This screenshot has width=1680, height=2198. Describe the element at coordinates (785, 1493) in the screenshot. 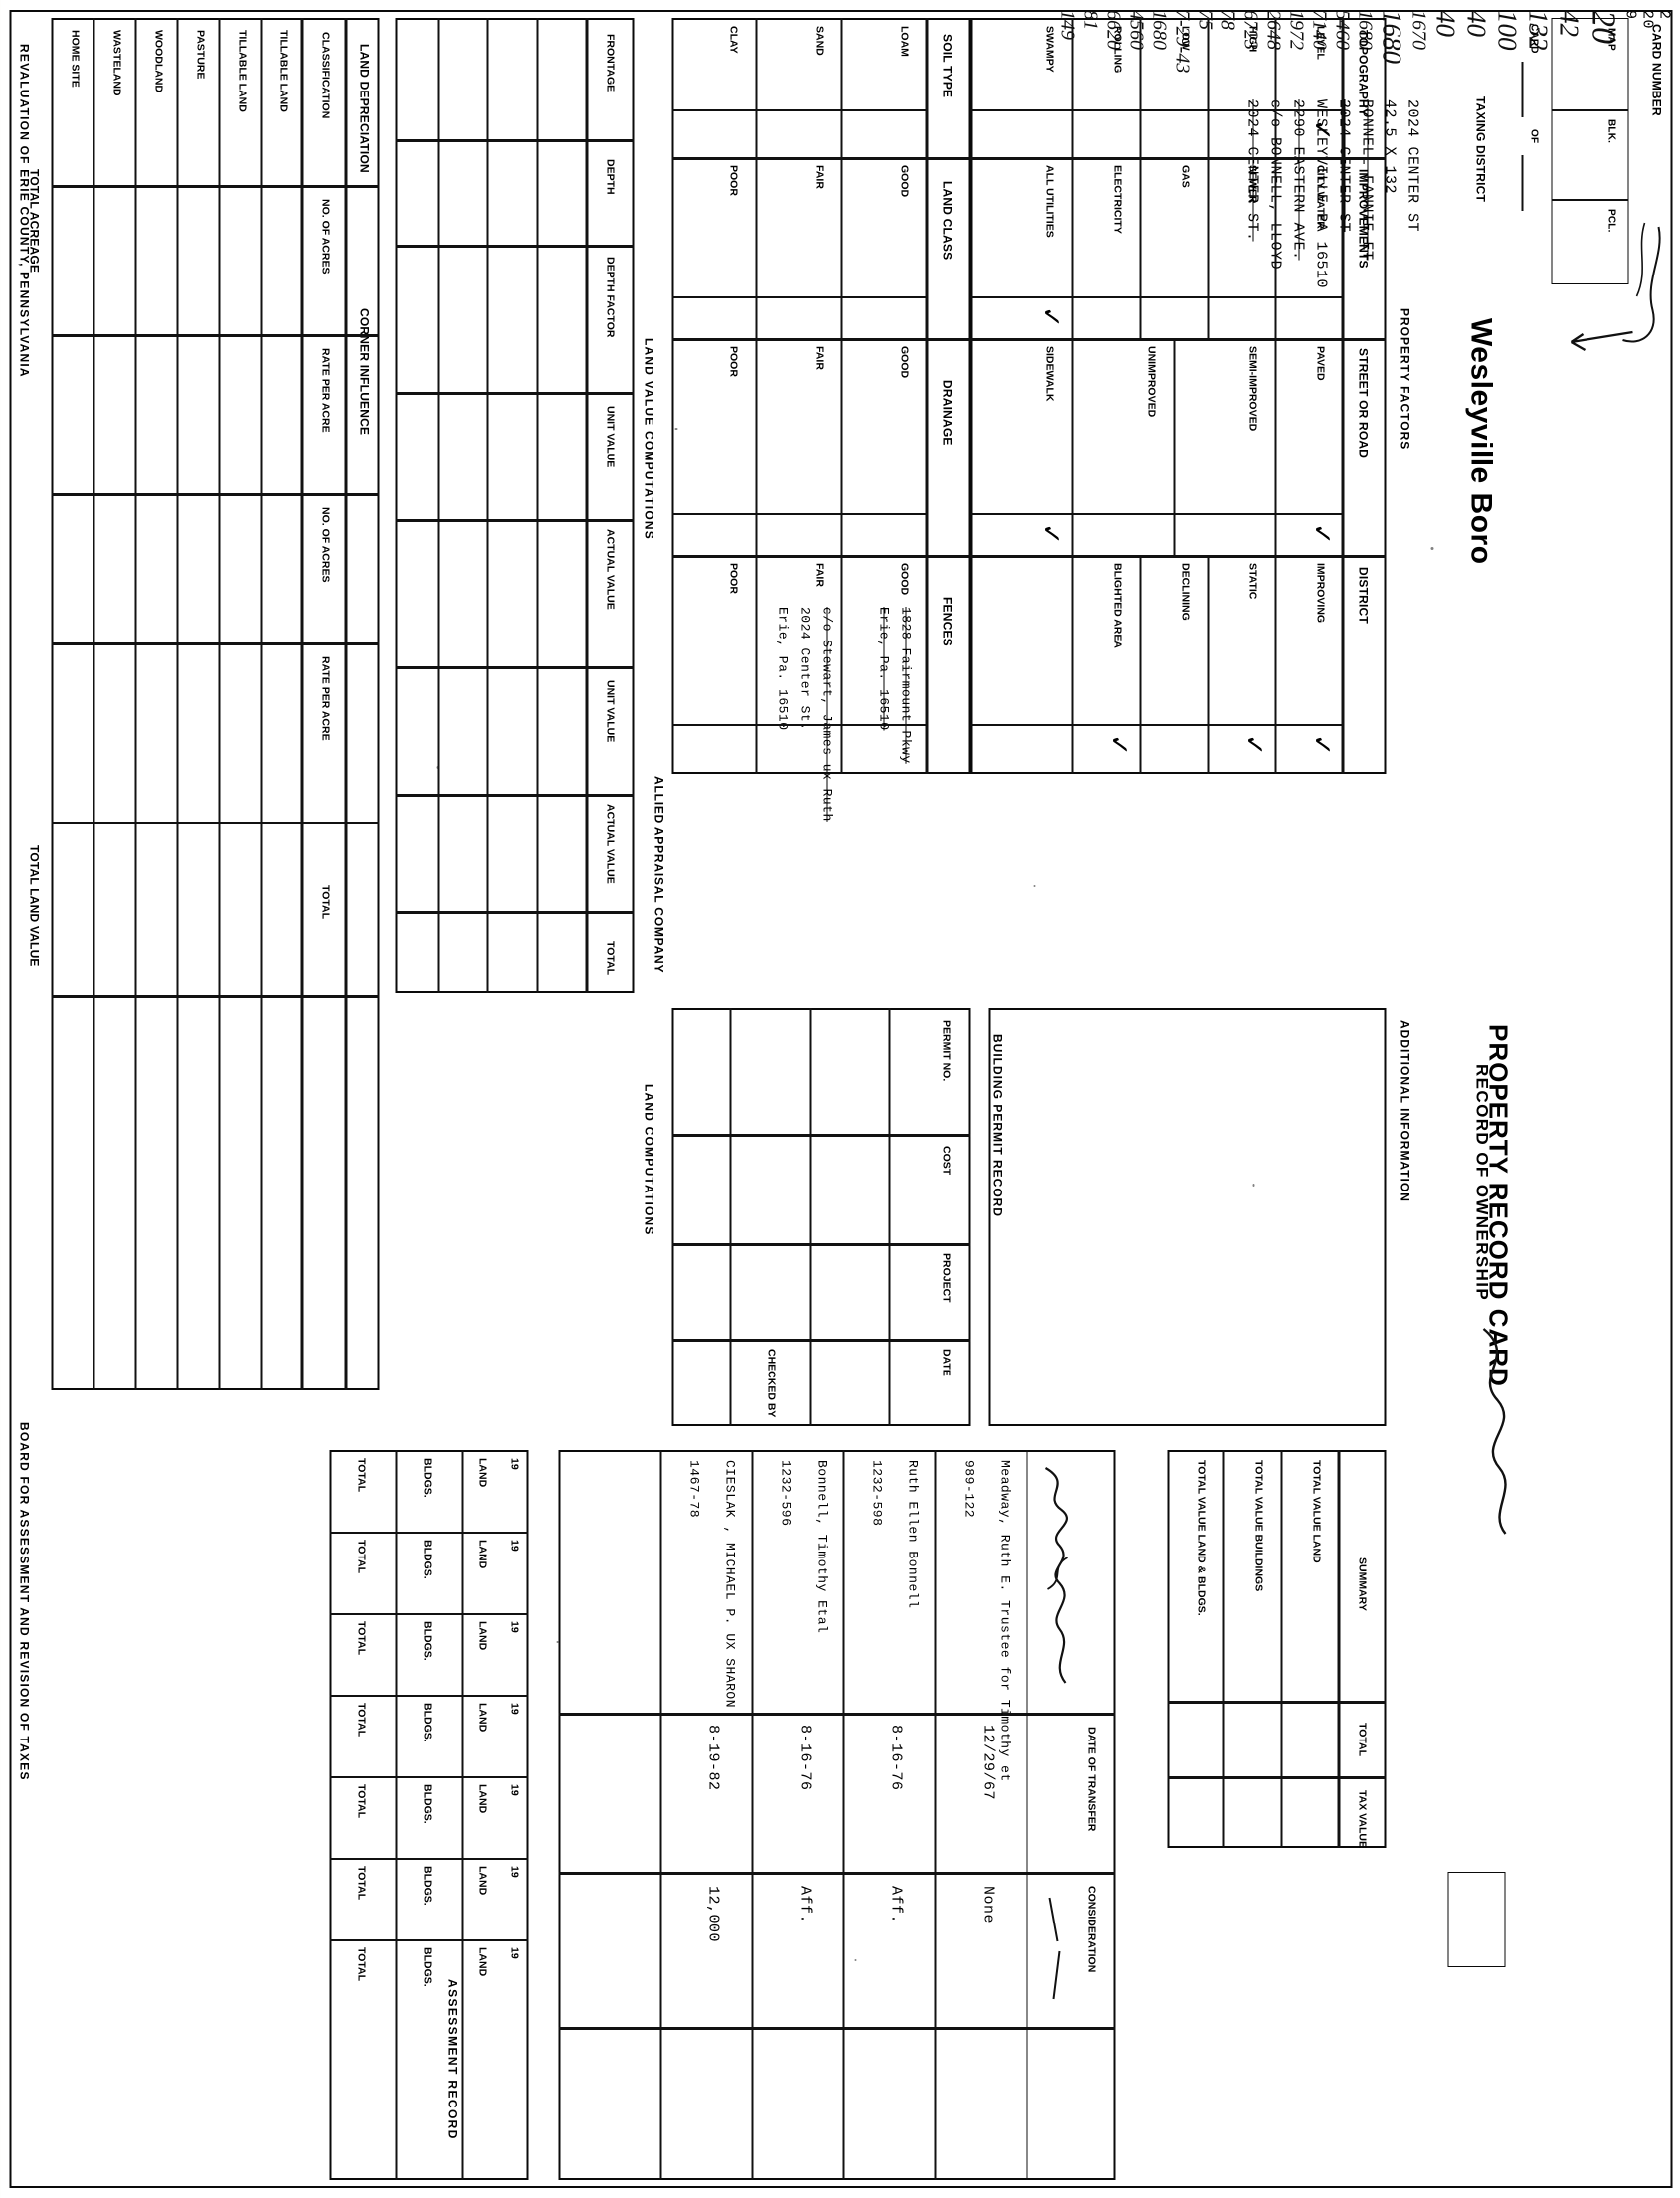

I see `ownership-row4-deed: 1232-596` at that location.